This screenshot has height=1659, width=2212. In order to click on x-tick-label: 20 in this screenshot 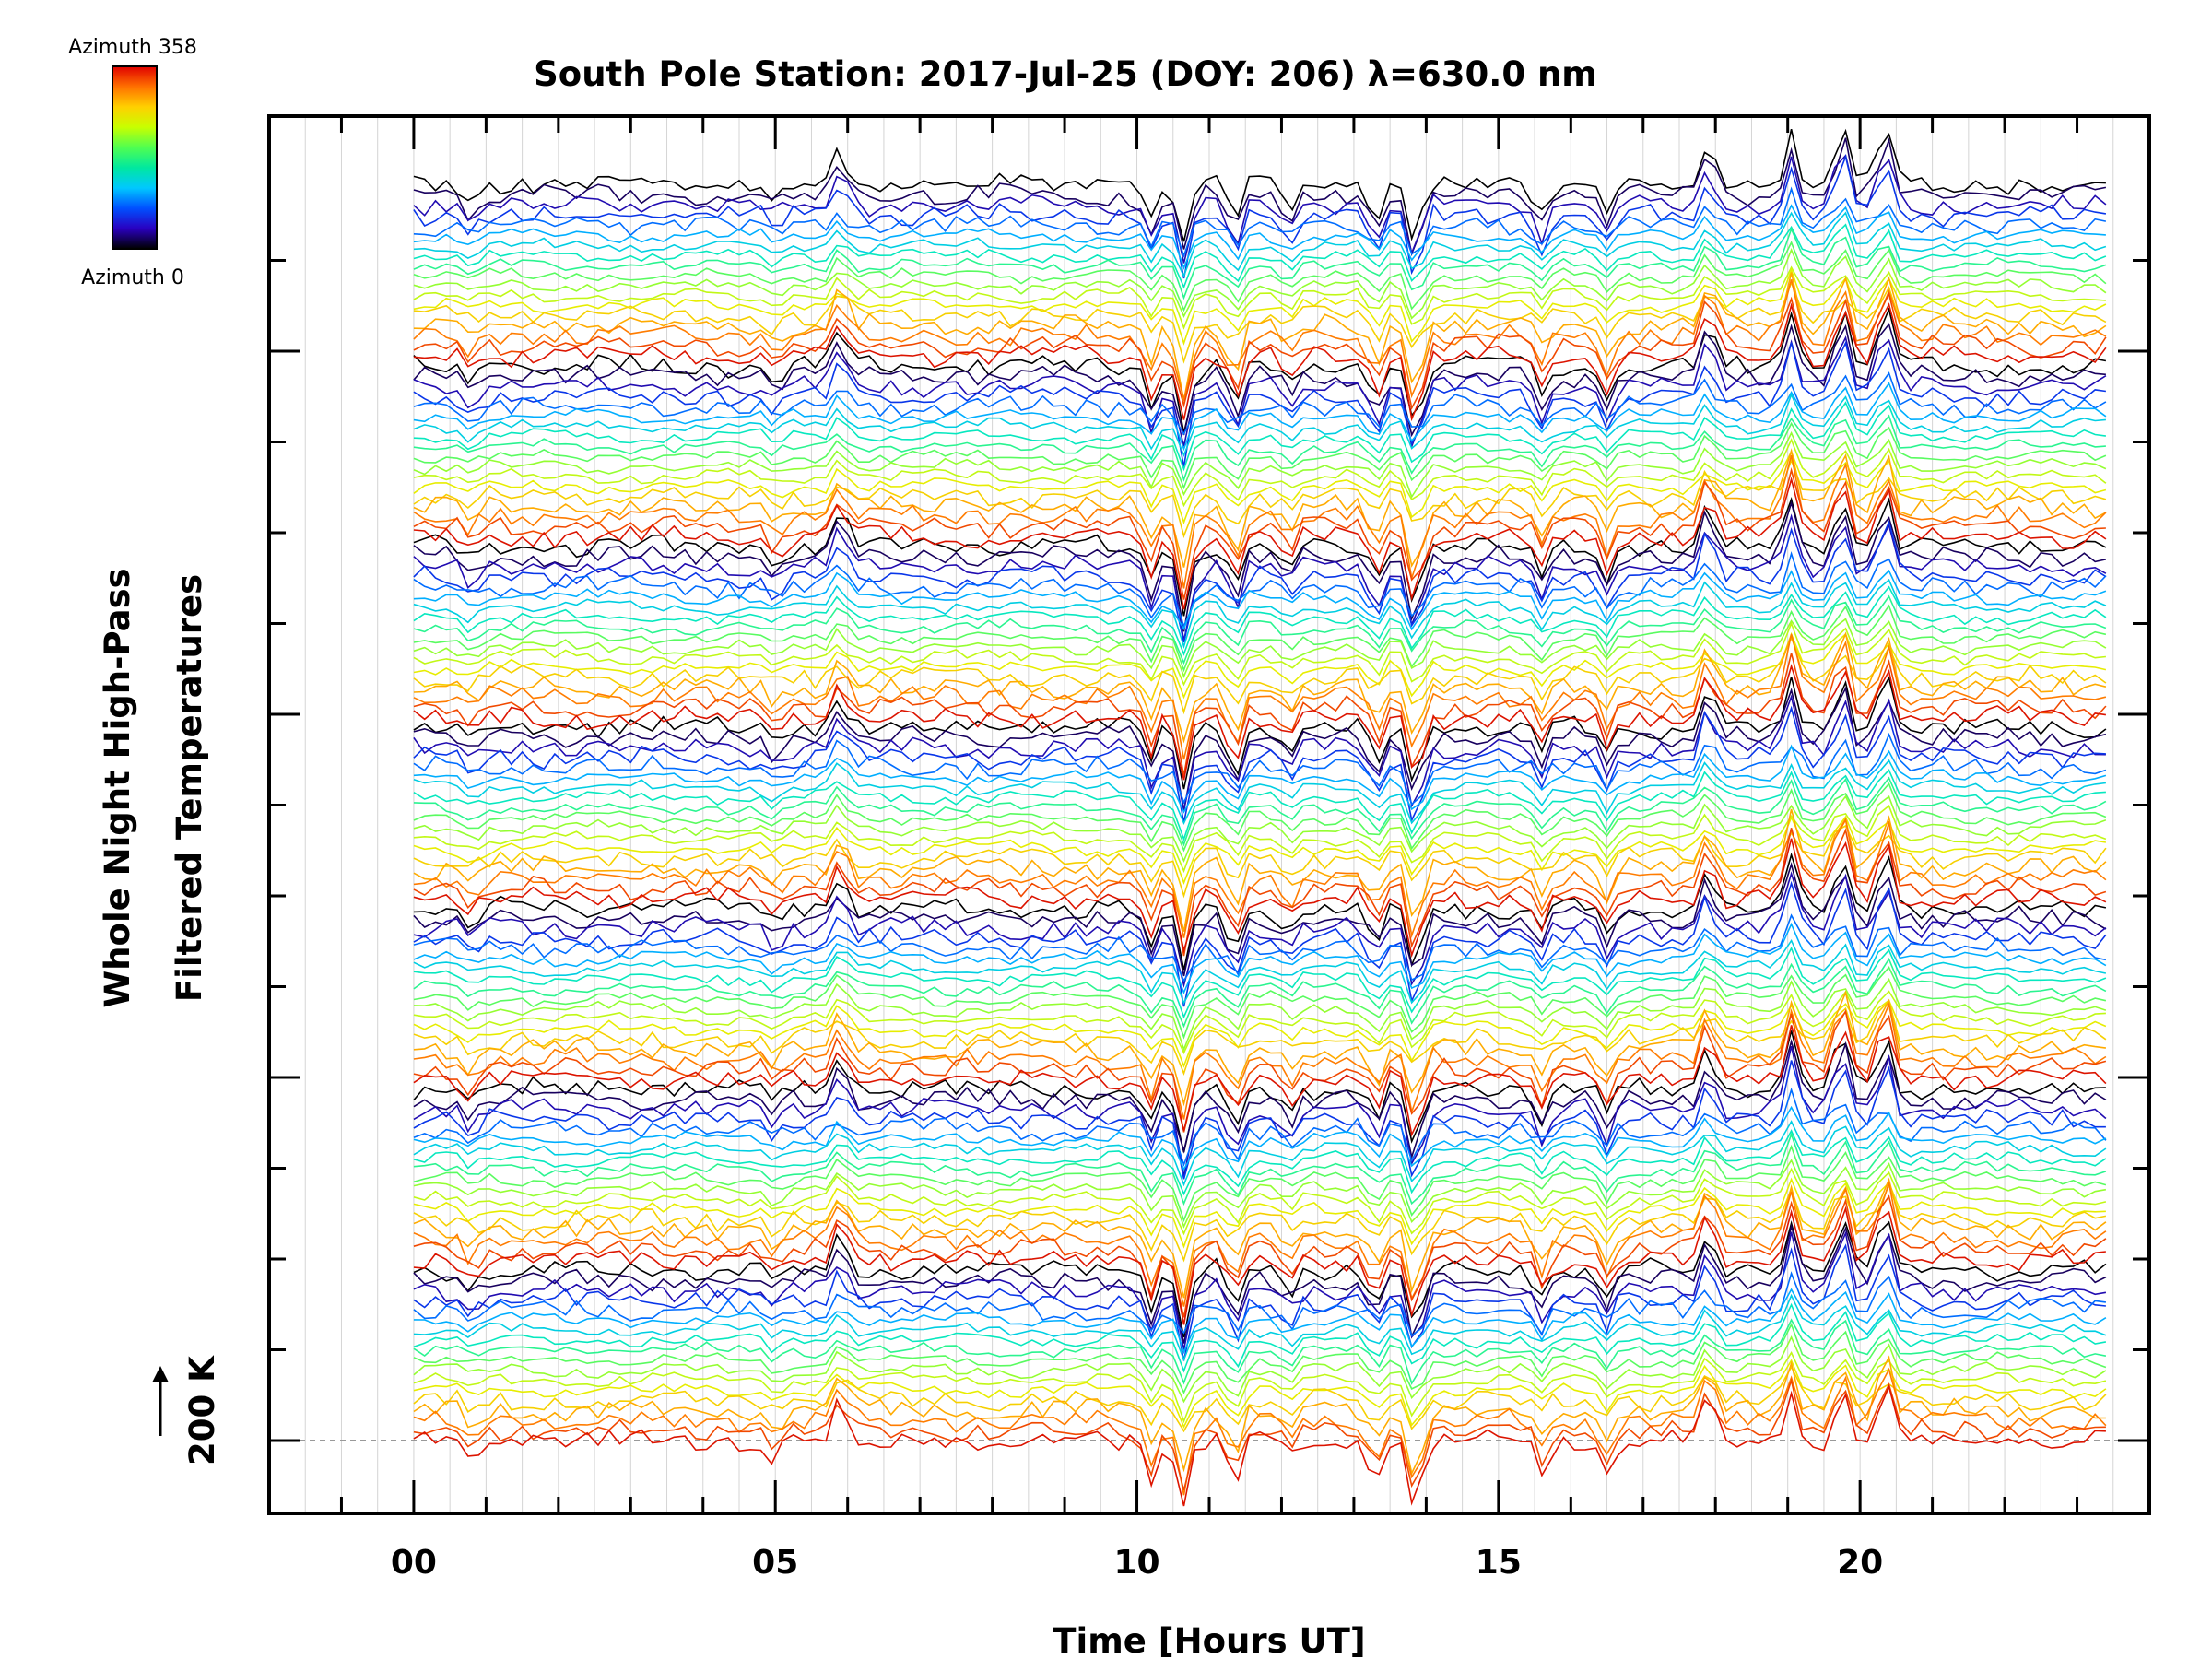, I will do `click(1860, 1563)`.